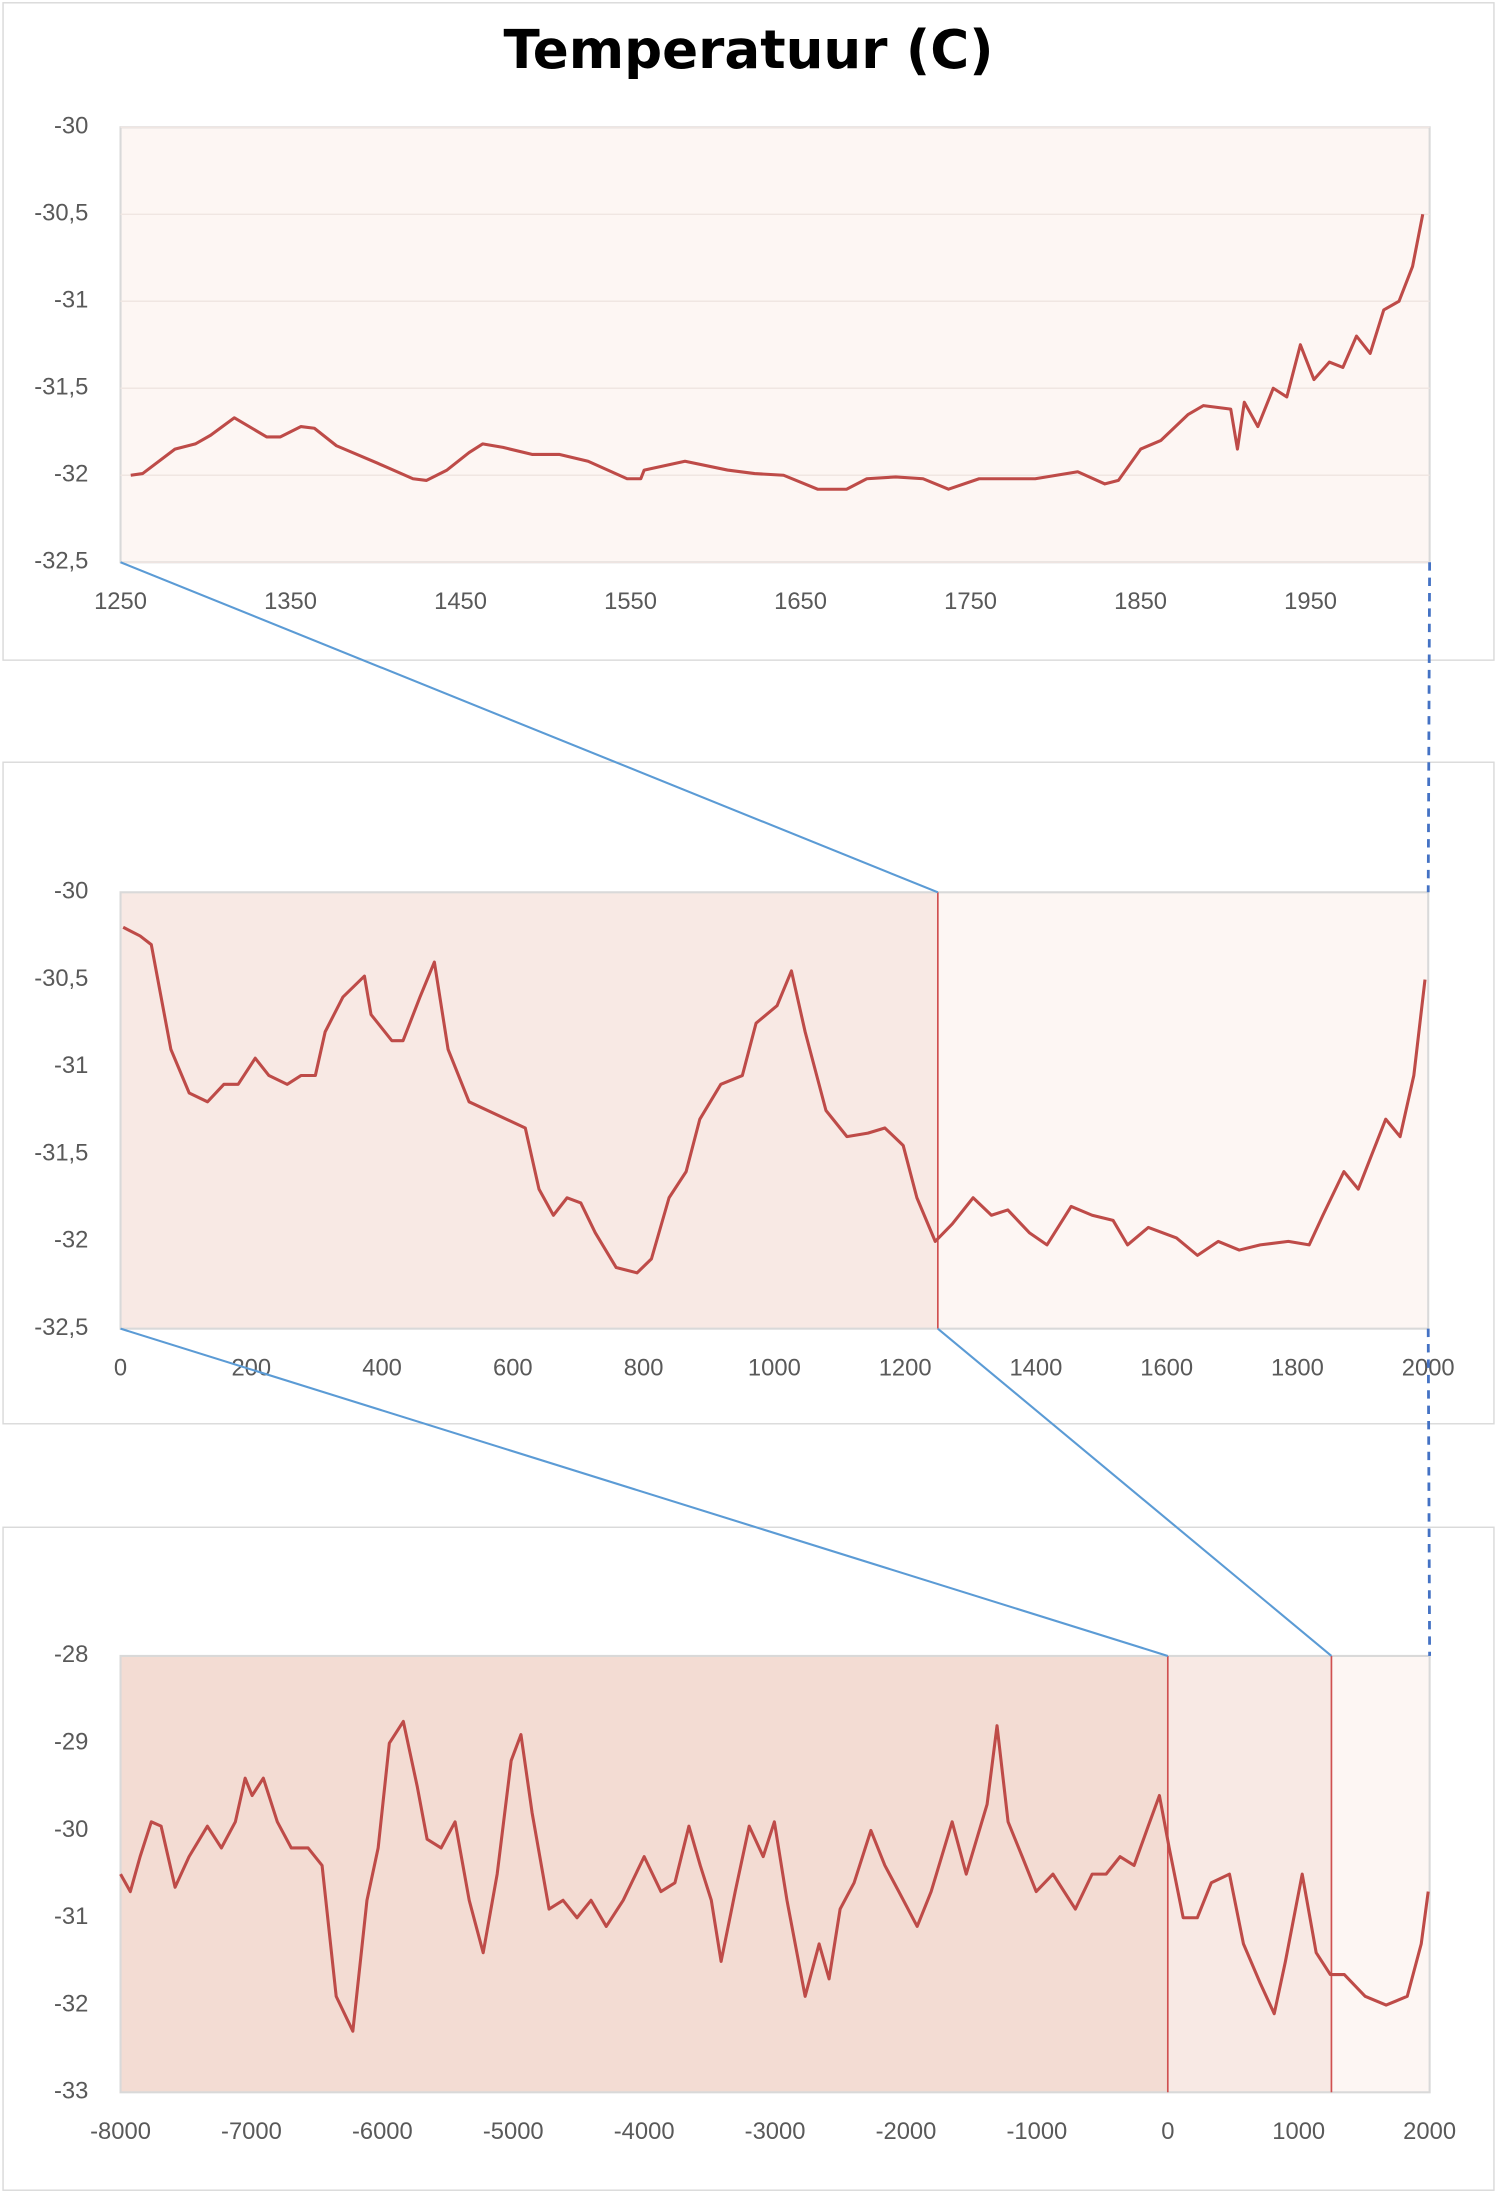 The width and height of the screenshot is (1497, 2193). What do you see at coordinates (970, 601) in the screenshot?
I see `x-tick-label: 1750` at bounding box center [970, 601].